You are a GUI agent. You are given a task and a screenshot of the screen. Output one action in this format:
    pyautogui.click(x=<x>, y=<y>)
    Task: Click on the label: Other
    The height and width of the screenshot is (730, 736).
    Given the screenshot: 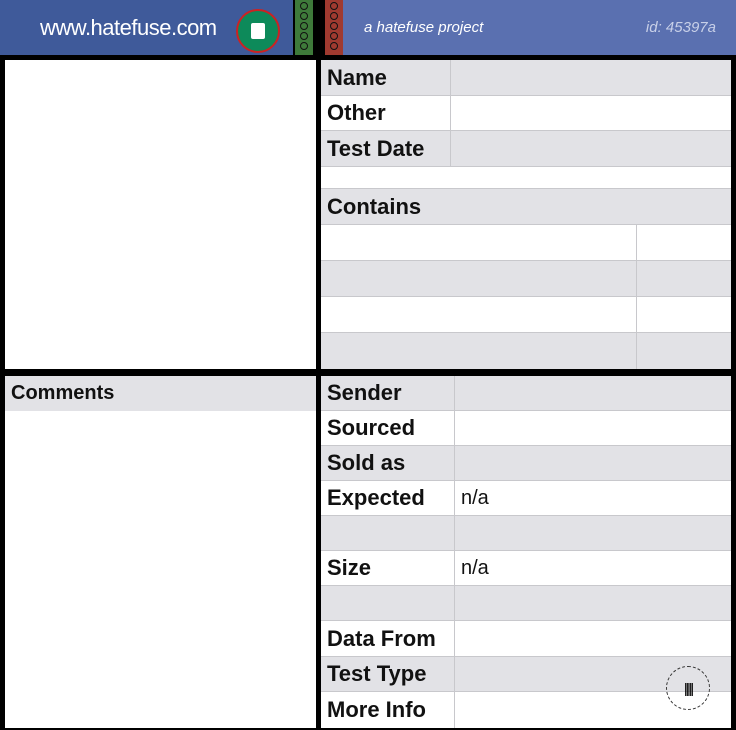 What is the action you would take?
    pyautogui.click(x=386, y=113)
    